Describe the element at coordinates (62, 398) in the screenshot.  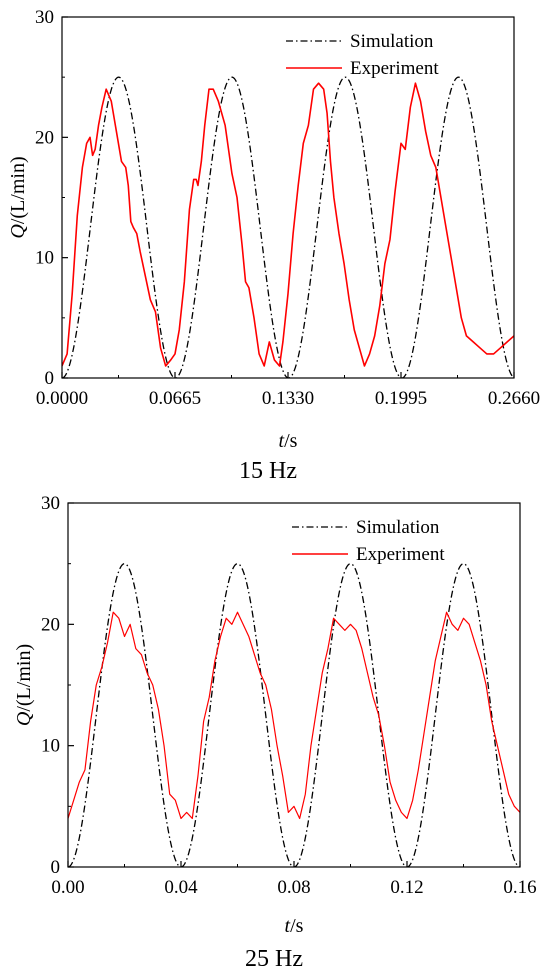
I see `x-tick-label: 0.0000` at that location.